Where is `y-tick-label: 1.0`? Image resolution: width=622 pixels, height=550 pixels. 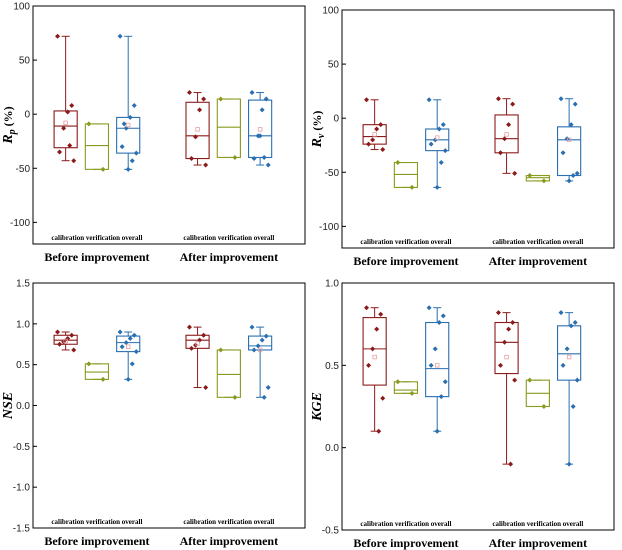
y-tick-label: 1.0 is located at coordinates (332, 284).